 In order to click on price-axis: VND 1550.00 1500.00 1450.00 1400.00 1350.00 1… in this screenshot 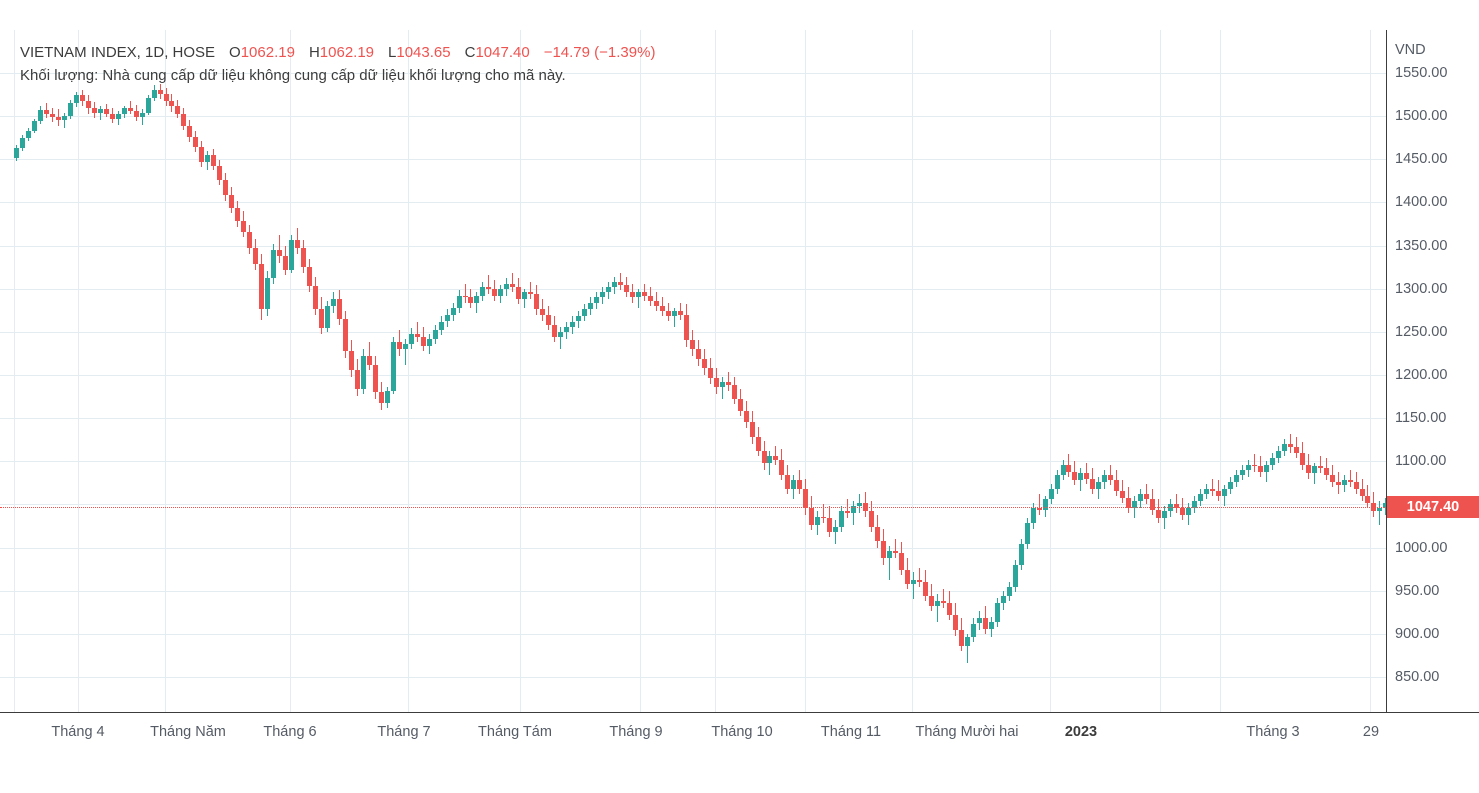, I will do `click(1433, 371)`.